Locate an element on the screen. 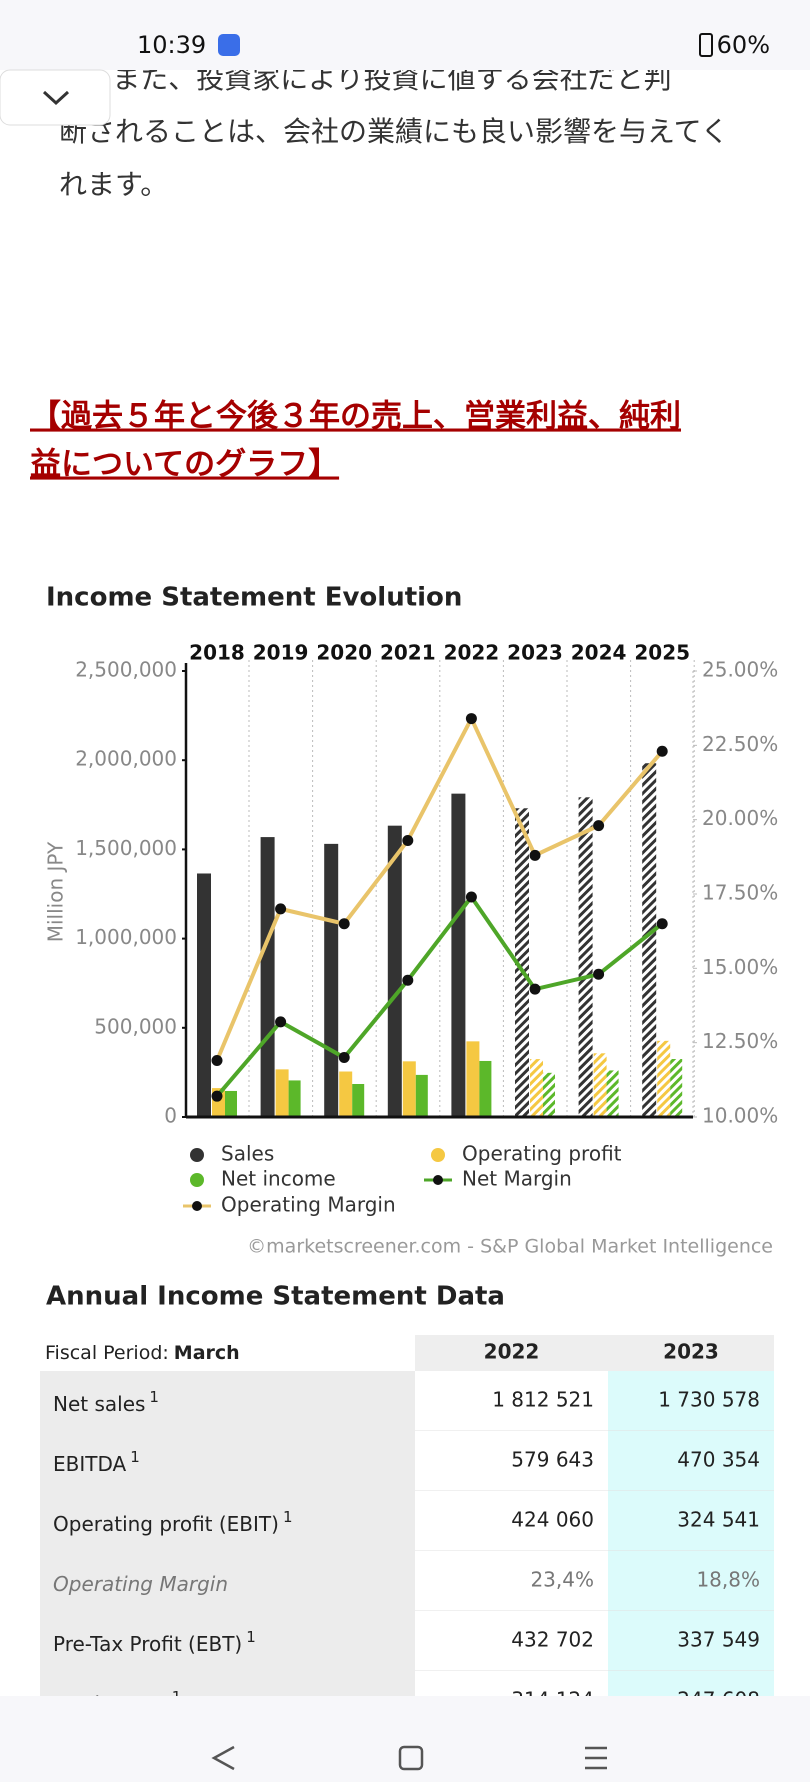 The image size is (810, 1782). back-button is located at coordinates (223, 1758).